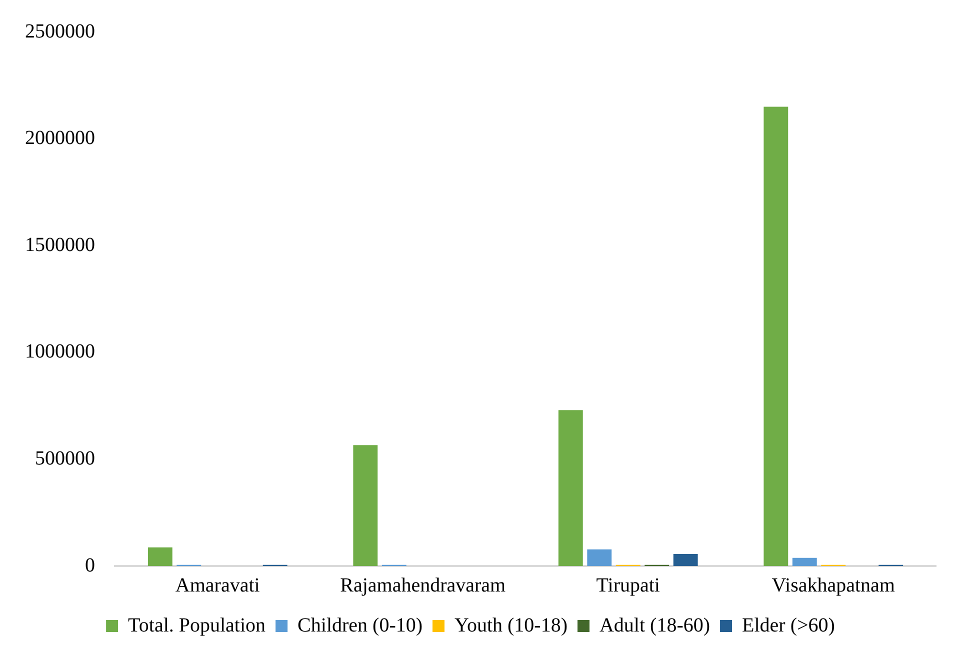  I want to click on y-tick-label: 2500000, so click(60, 31).